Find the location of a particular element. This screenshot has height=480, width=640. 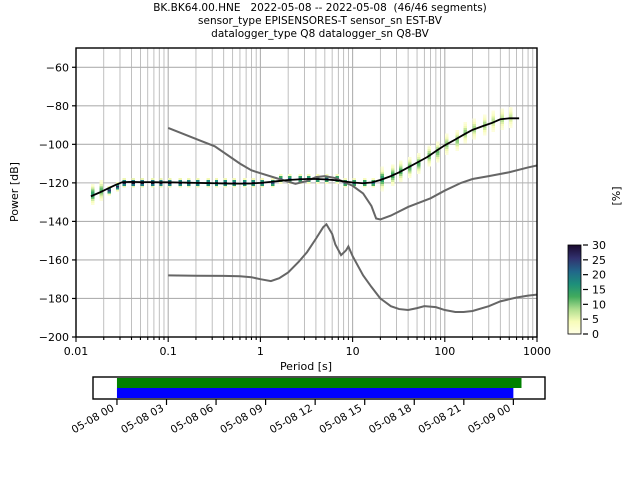

y-tick-label: −140 is located at coordinates (54, 221).